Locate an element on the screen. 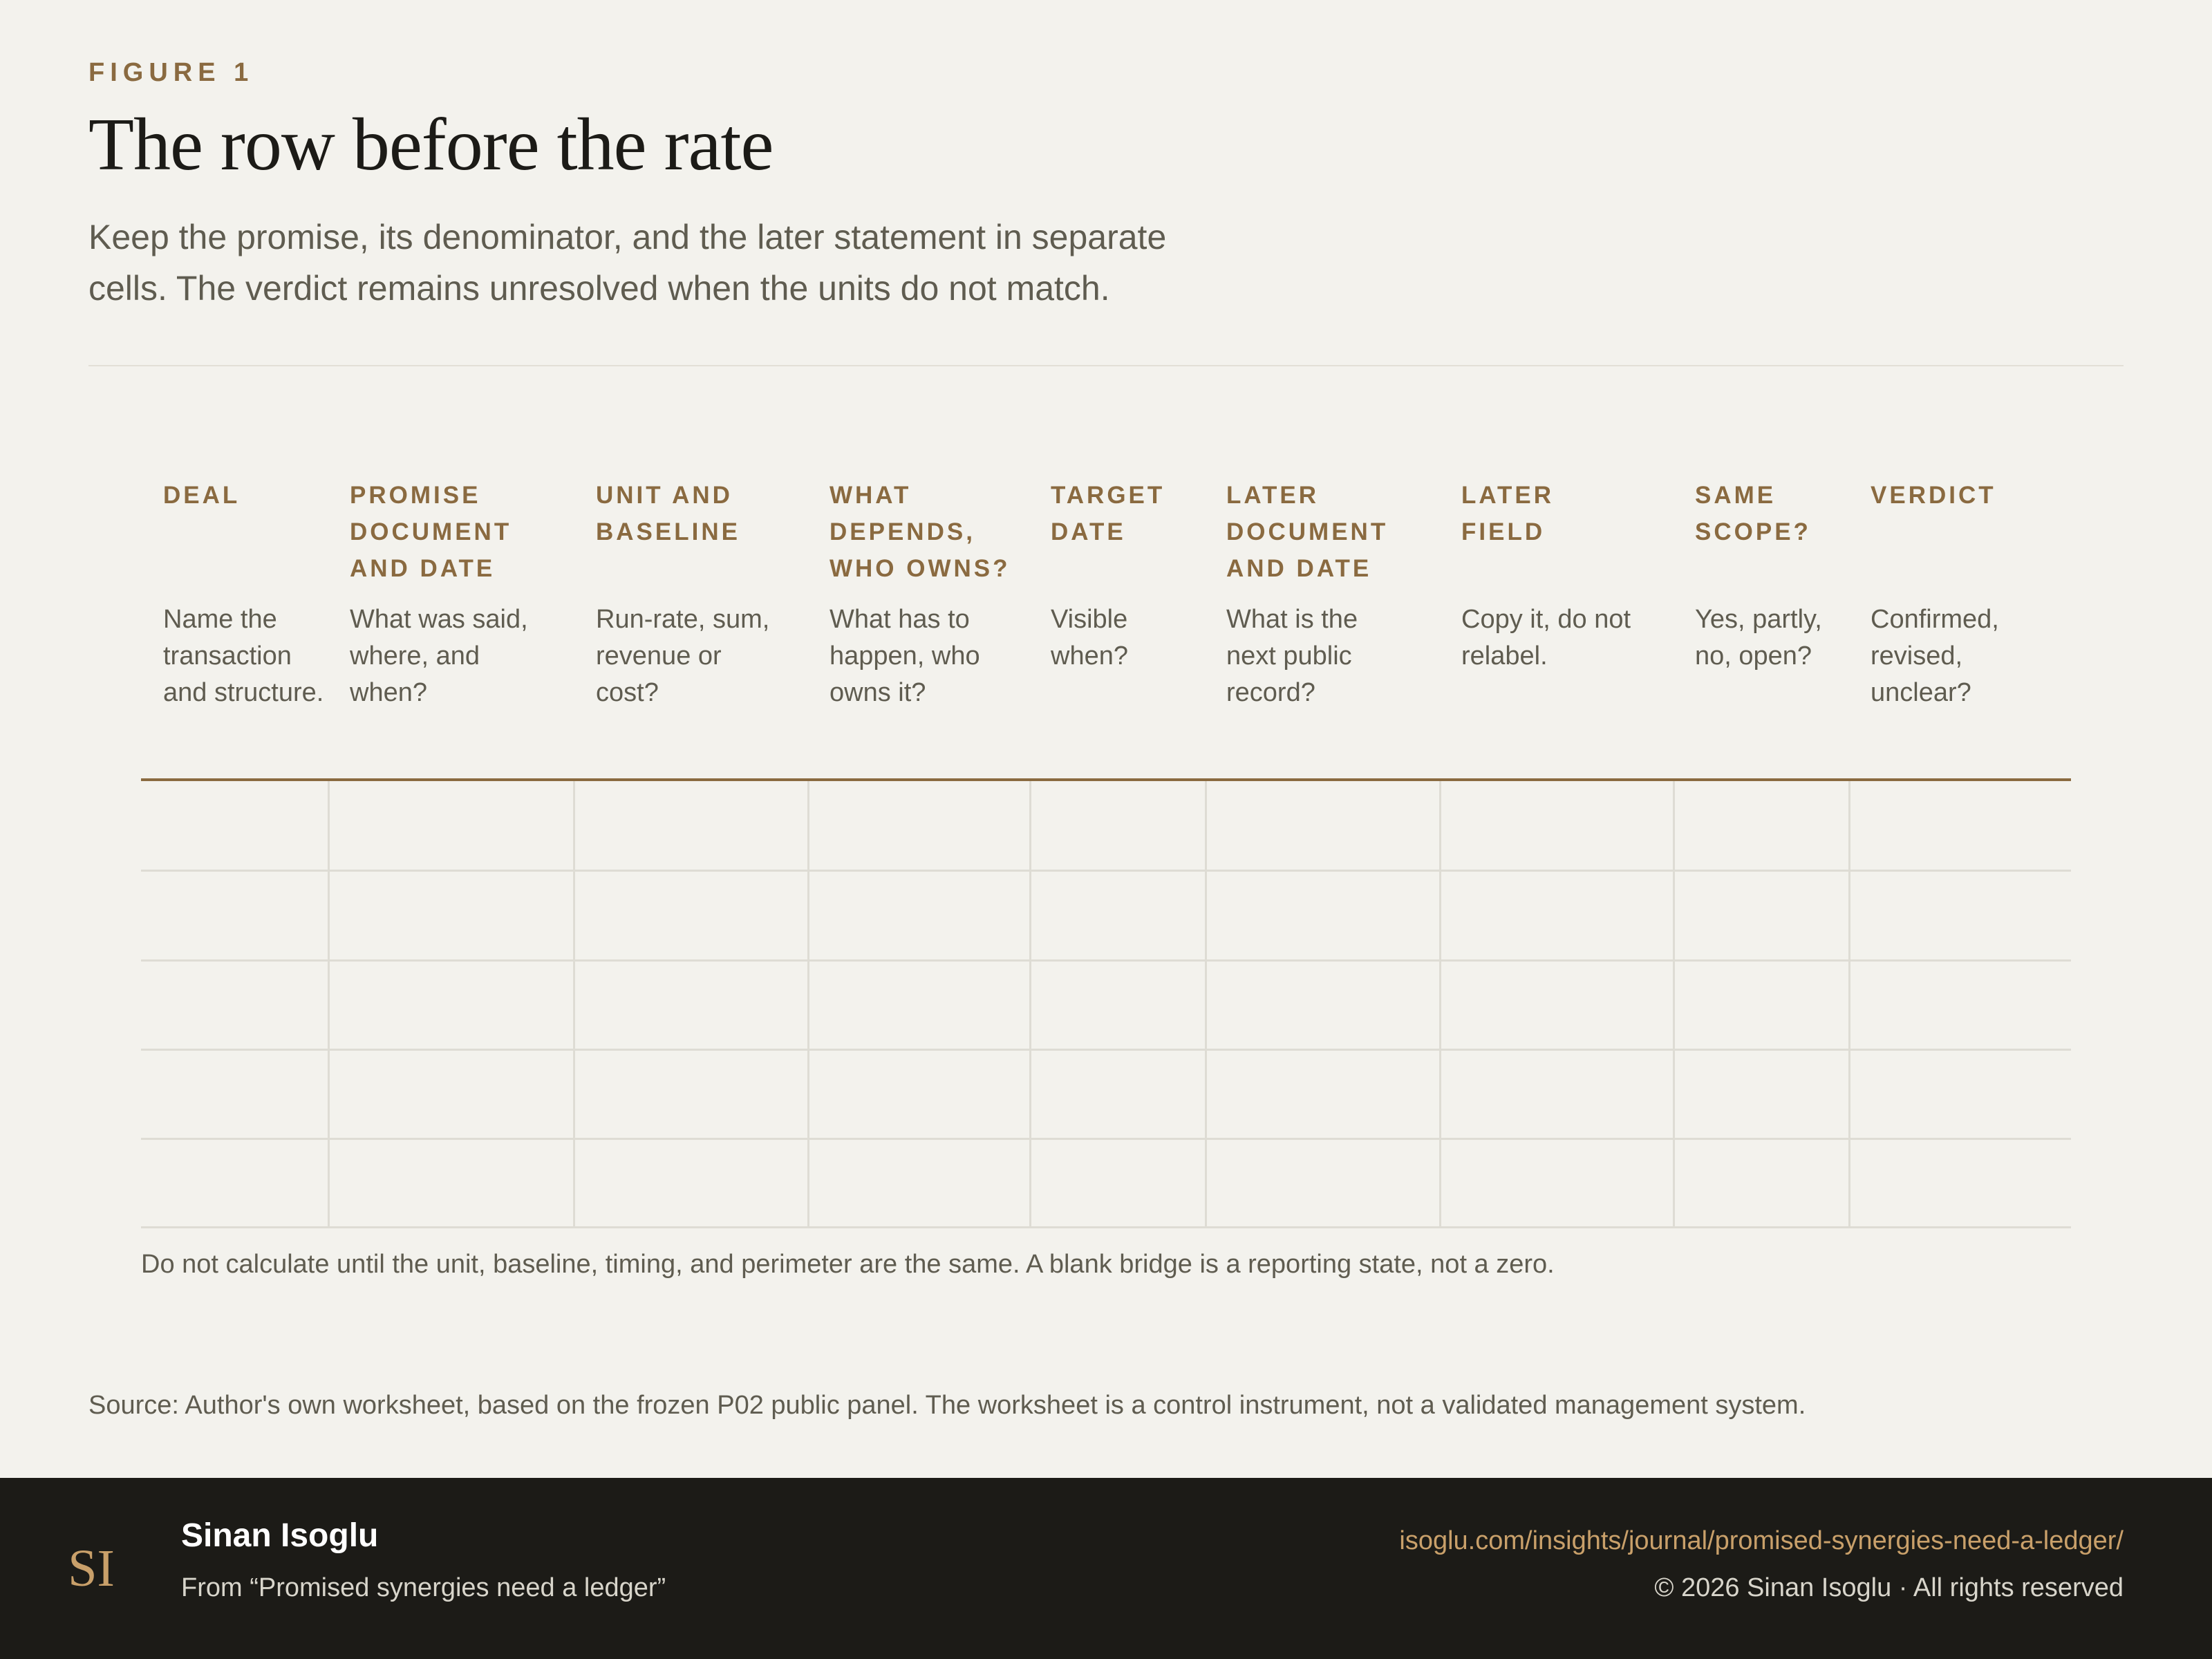 The image size is (2212, 1659). column-header-promise: Promise document and date is located at coordinates (460, 532).